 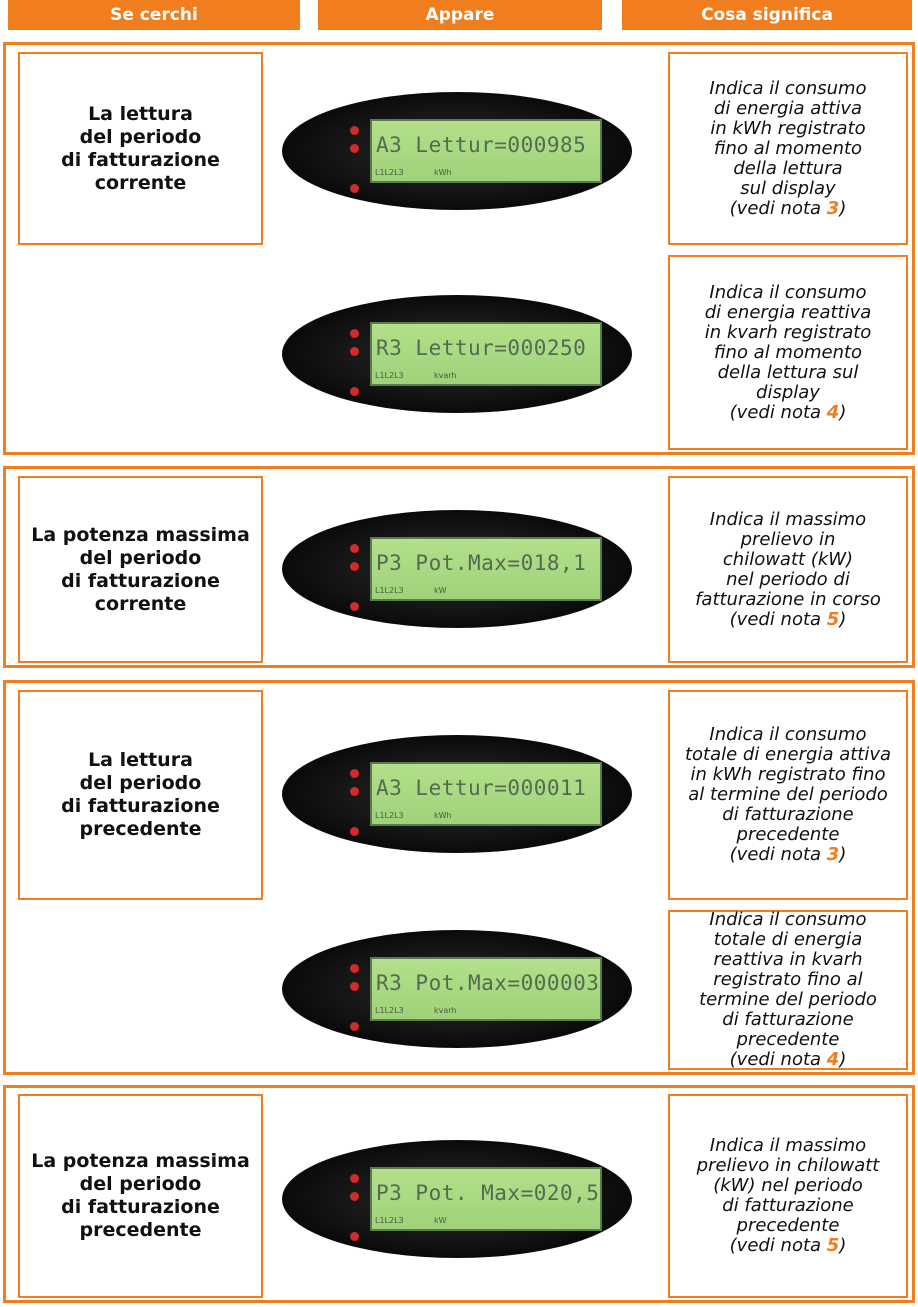 What do you see at coordinates (481, 563) in the screenshot?
I see `lcd-text: P3 Pot.Max=018,1` at bounding box center [481, 563].